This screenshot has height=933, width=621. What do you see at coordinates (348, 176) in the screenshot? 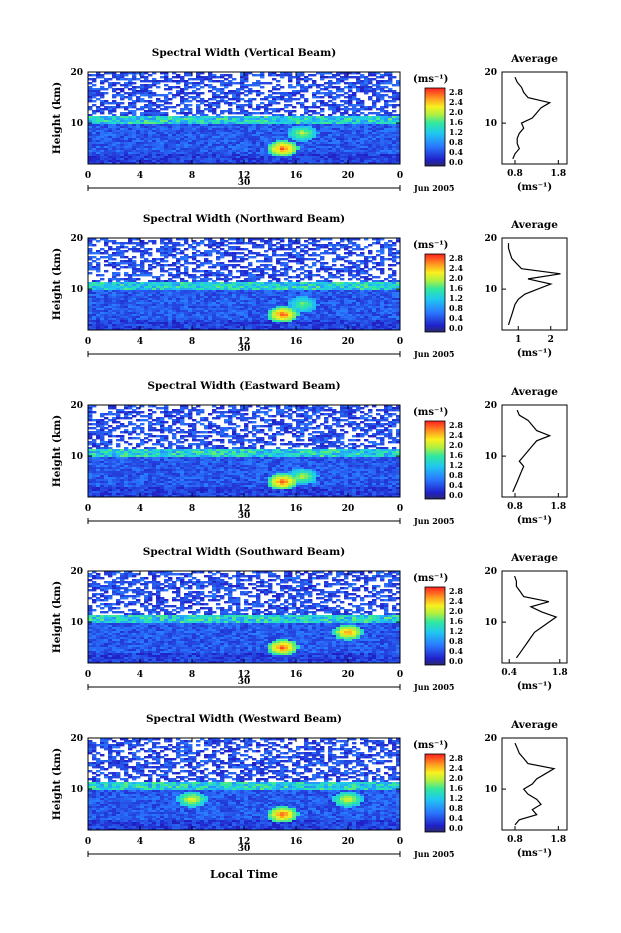
I see `x-tick-label: 20` at bounding box center [348, 176].